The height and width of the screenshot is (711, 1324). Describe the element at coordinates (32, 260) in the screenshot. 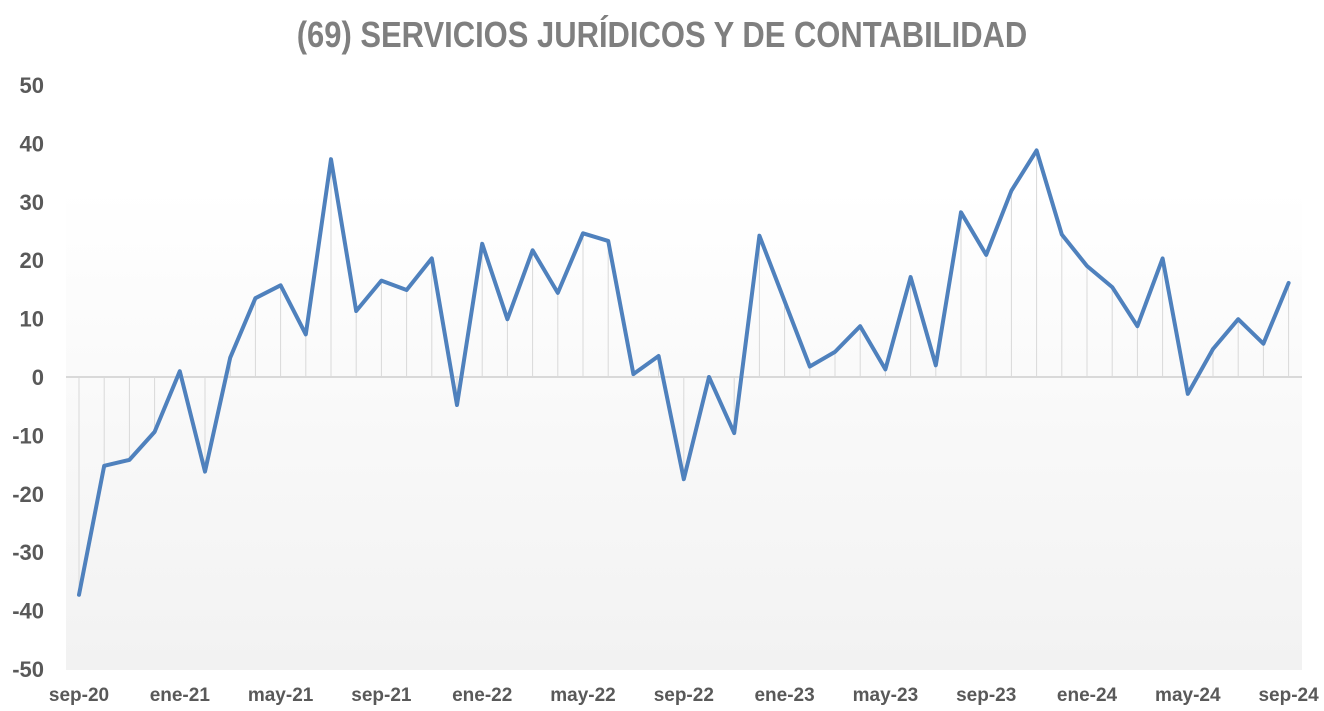

I see `y-tick-label: 20` at that location.